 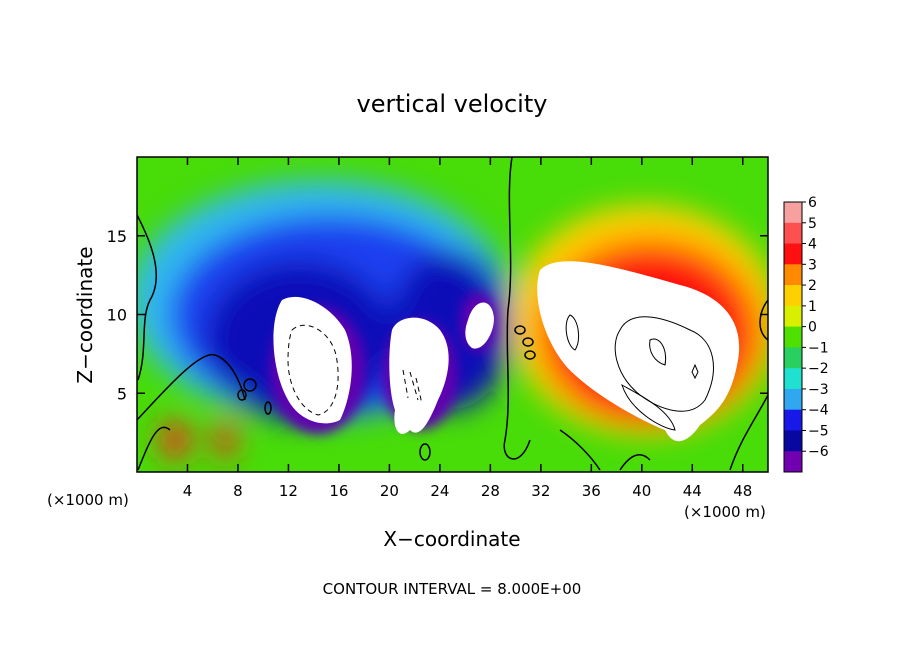 I want to click on x-tick-label: 20, so click(x=389, y=491).